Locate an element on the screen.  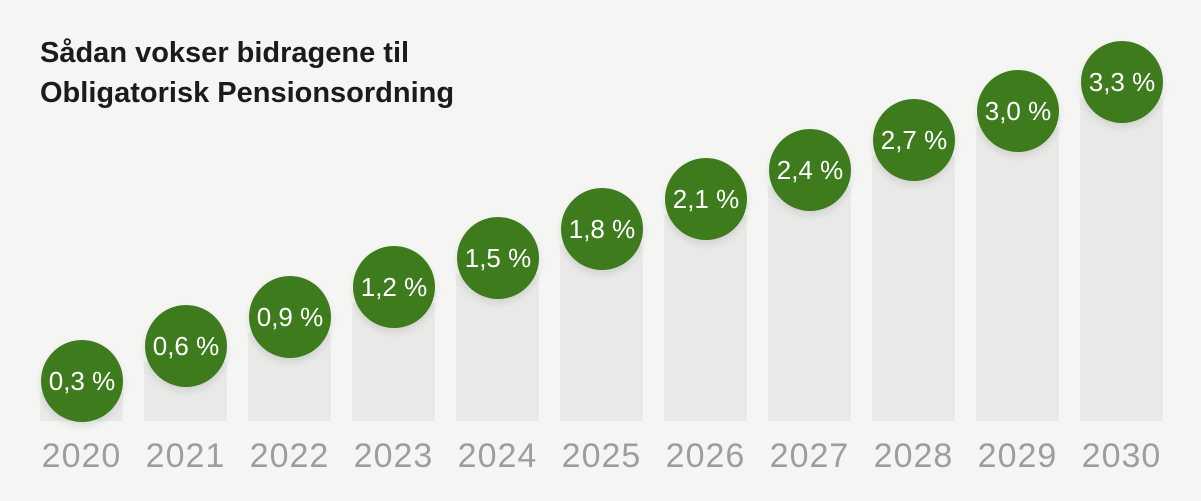
value-label-2022: 0,9 % is located at coordinates (290, 316).